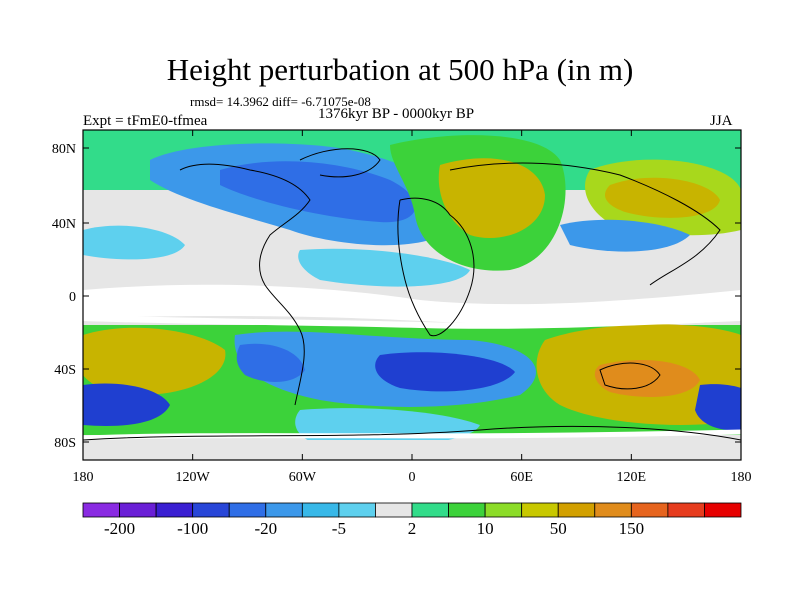 The image size is (800, 600). I want to click on lon-tick-label: 120W, so click(193, 477).